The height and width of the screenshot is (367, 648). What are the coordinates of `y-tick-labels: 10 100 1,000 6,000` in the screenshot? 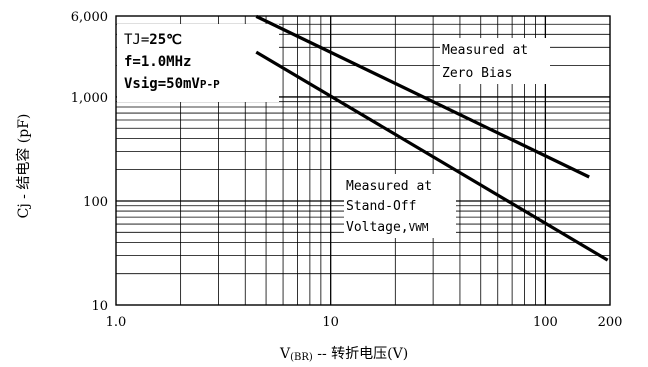 It's located at (89, 162).